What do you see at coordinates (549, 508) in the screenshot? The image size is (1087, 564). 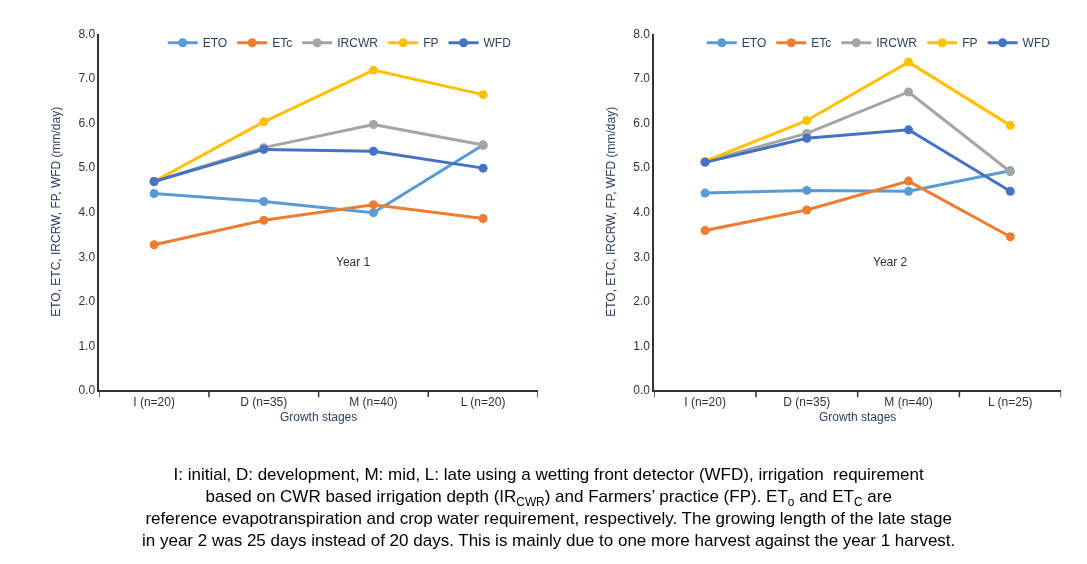 I see `text: I: initial, D: development, M: mid, L: late using a wetting front detector (WFD), irrigation requirement based on CWR based irrigation depth (IR$_{CWR}$) and Farmers’ practice (FP). ET$_{o}$ and ET$_{C}$ are reference evapotranspiration and crop water requirement, respectively. The growing length of the late stage in year 2 was 25 days instead of 20 days. This is mainly due to one more harvest against the year 1 harvest.` at bounding box center [549, 508].